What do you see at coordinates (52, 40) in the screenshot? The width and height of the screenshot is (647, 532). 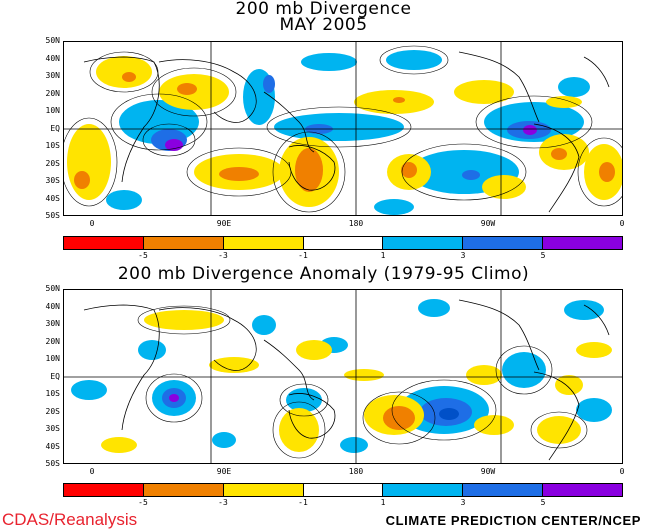 I see `lat-label: 50N` at bounding box center [52, 40].